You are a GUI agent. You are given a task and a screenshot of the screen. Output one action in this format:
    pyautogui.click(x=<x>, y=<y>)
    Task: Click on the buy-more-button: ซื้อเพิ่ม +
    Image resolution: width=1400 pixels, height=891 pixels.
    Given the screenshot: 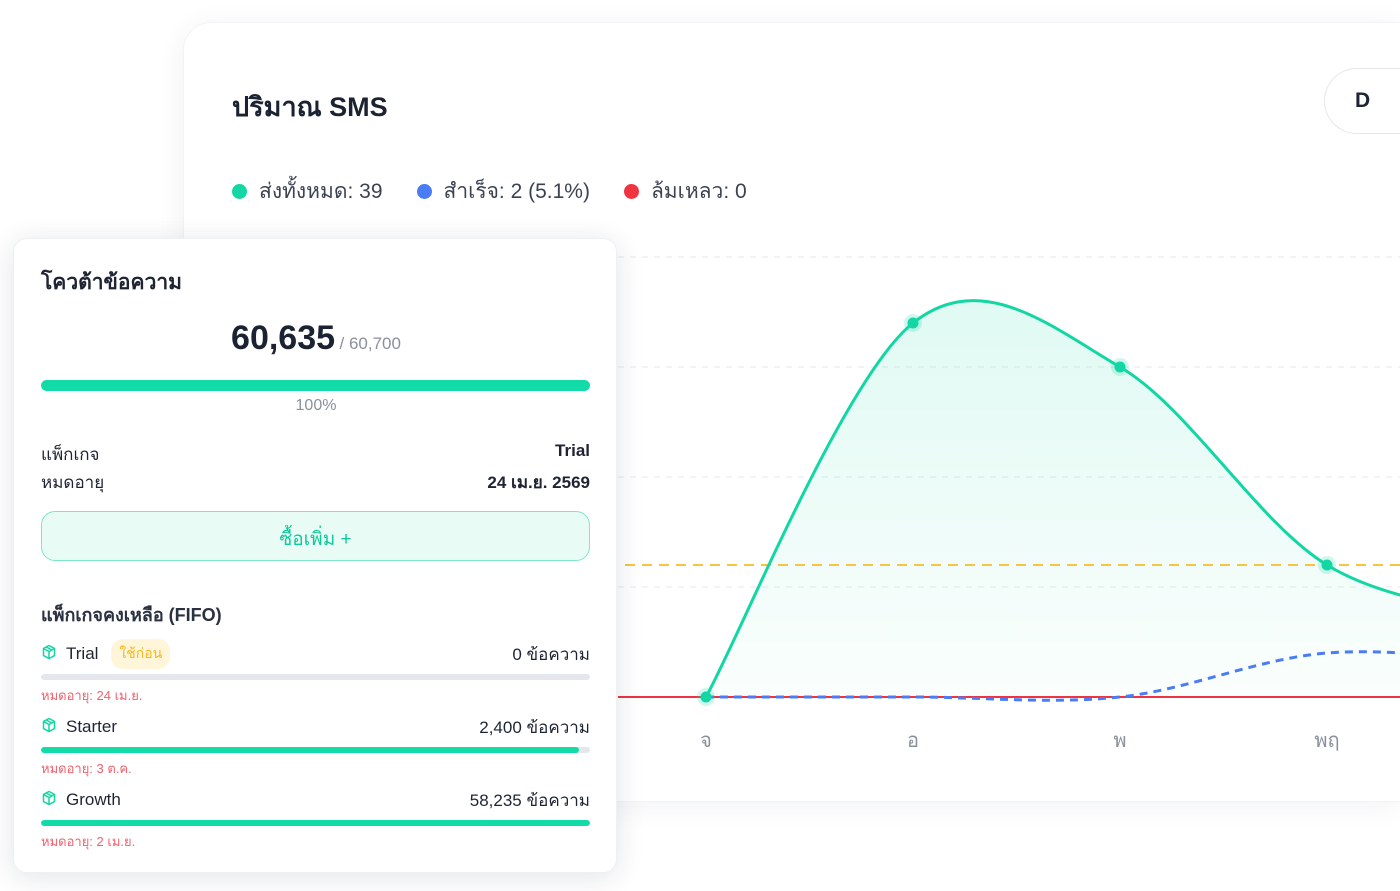 What is the action you would take?
    pyautogui.click(x=315, y=536)
    